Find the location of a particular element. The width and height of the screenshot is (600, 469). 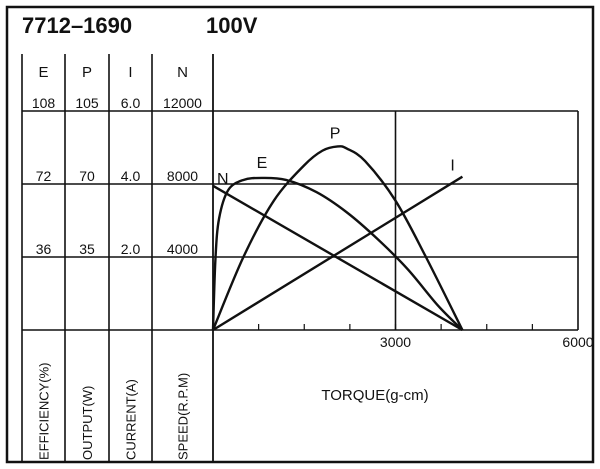

series-label-n: N is located at coordinates (223, 179).